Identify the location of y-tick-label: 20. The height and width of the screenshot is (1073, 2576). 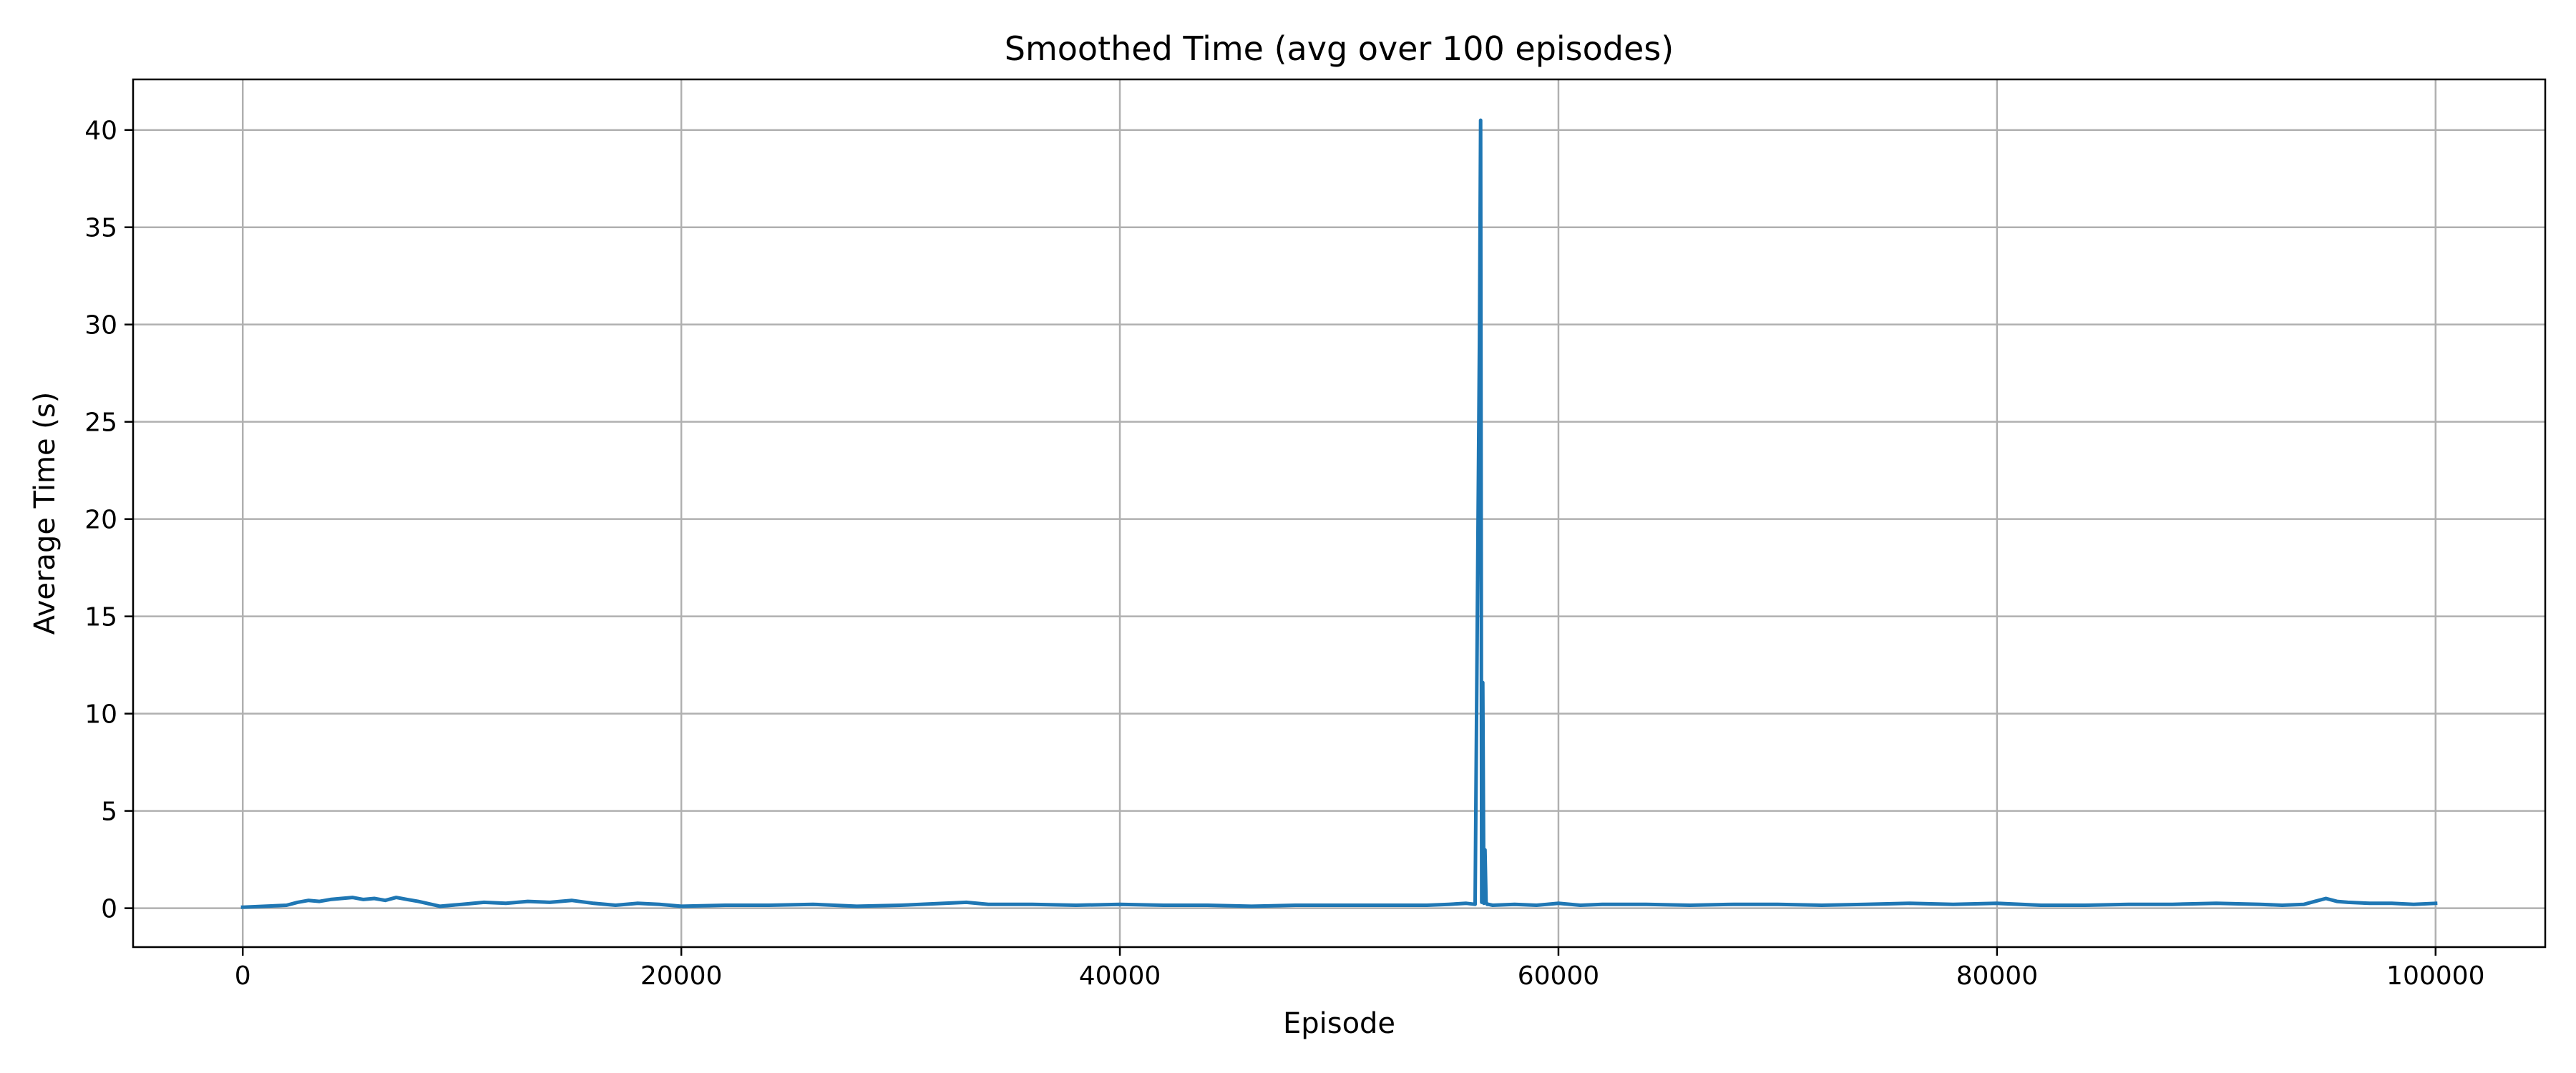
(100, 520).